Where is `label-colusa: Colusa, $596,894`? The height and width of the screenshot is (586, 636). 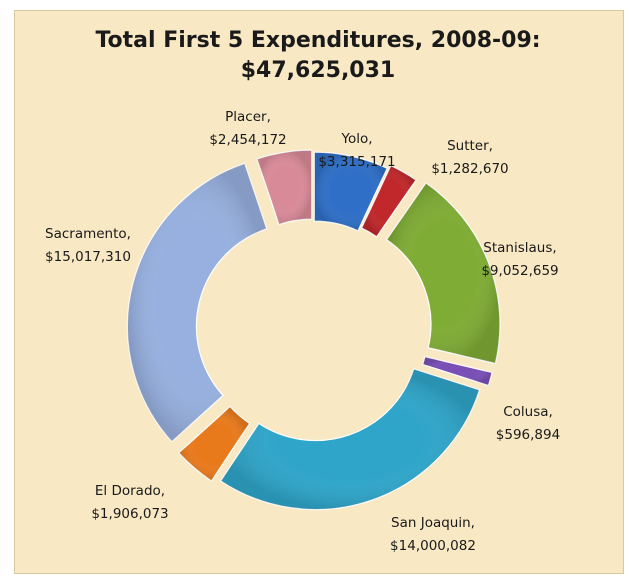
label-colusa: Colusa, $596,894 is located at coordinates (528, 423).